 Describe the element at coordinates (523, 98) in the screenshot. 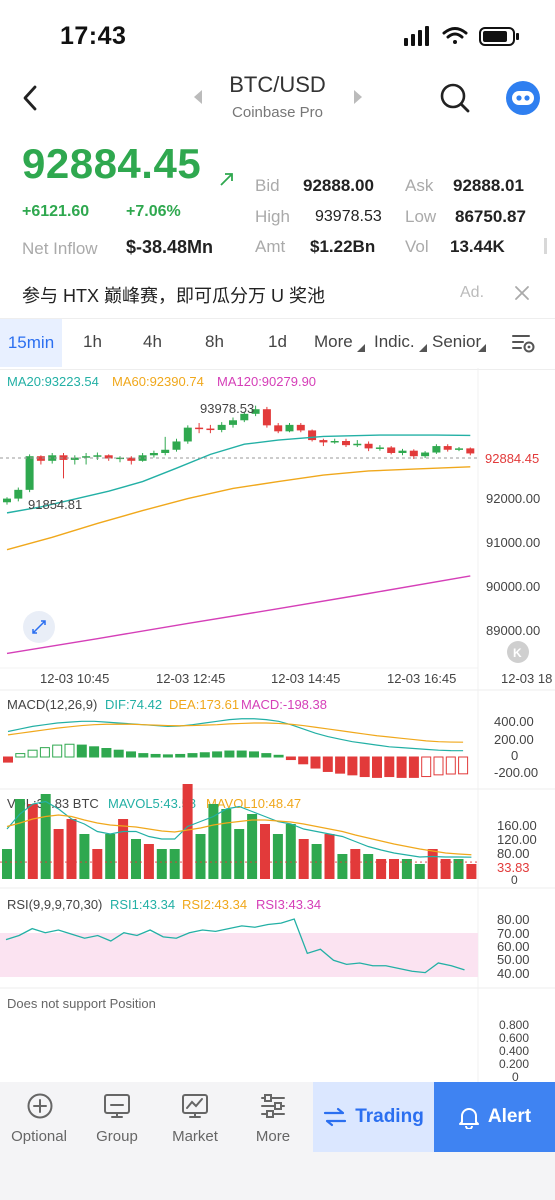

I see `robot-assistant-icon` at that location.